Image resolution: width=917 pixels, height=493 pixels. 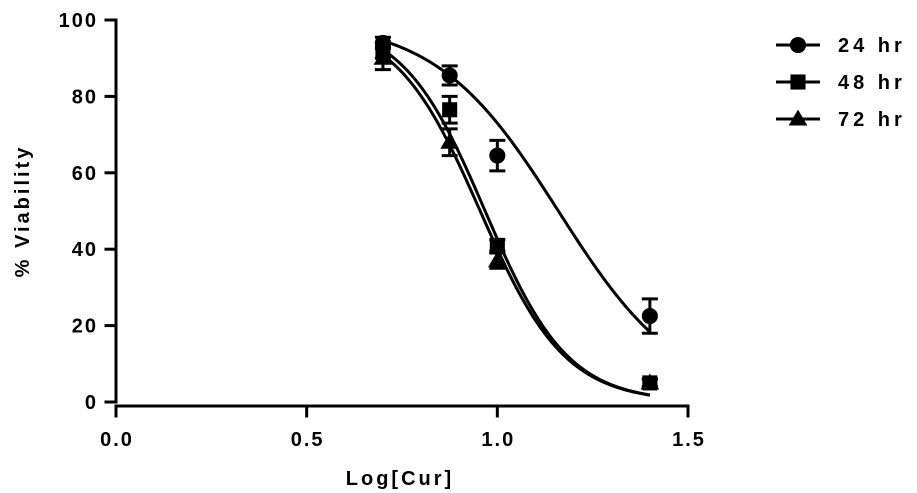 What do you see at coordinates (872, 83) in the screenshot?
I see `legend-label: 48 hr` at bounding box center [872, 83].